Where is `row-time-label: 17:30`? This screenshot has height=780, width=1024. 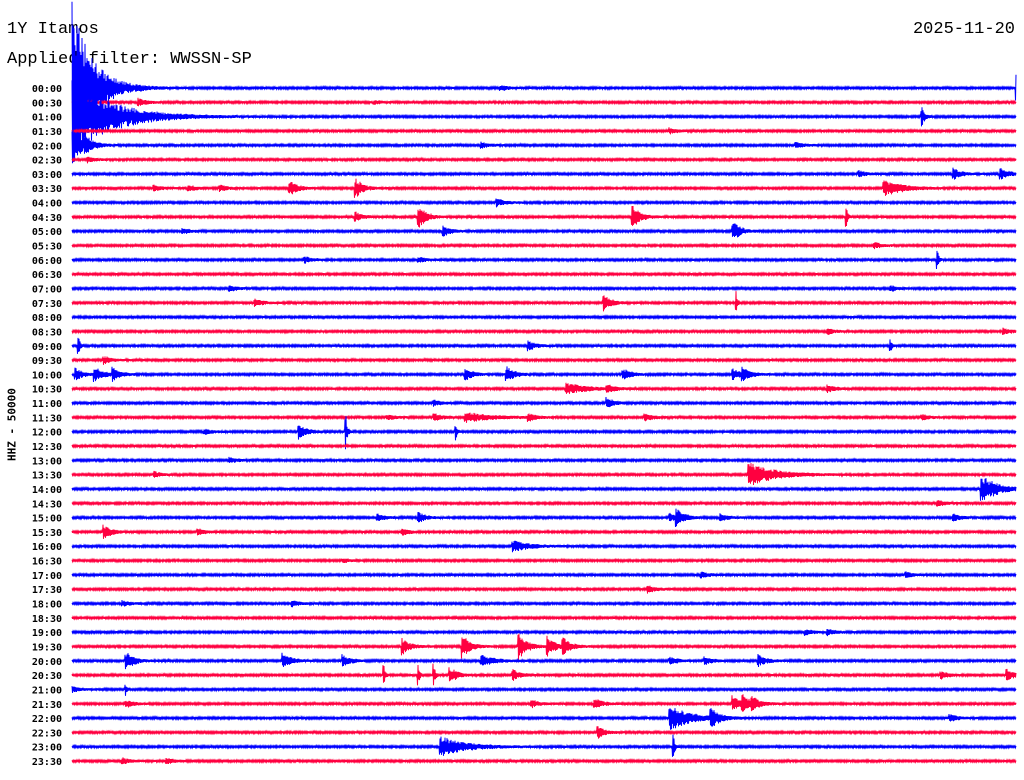 row-time-label: 17:30 is located at coordinates (47, 590).